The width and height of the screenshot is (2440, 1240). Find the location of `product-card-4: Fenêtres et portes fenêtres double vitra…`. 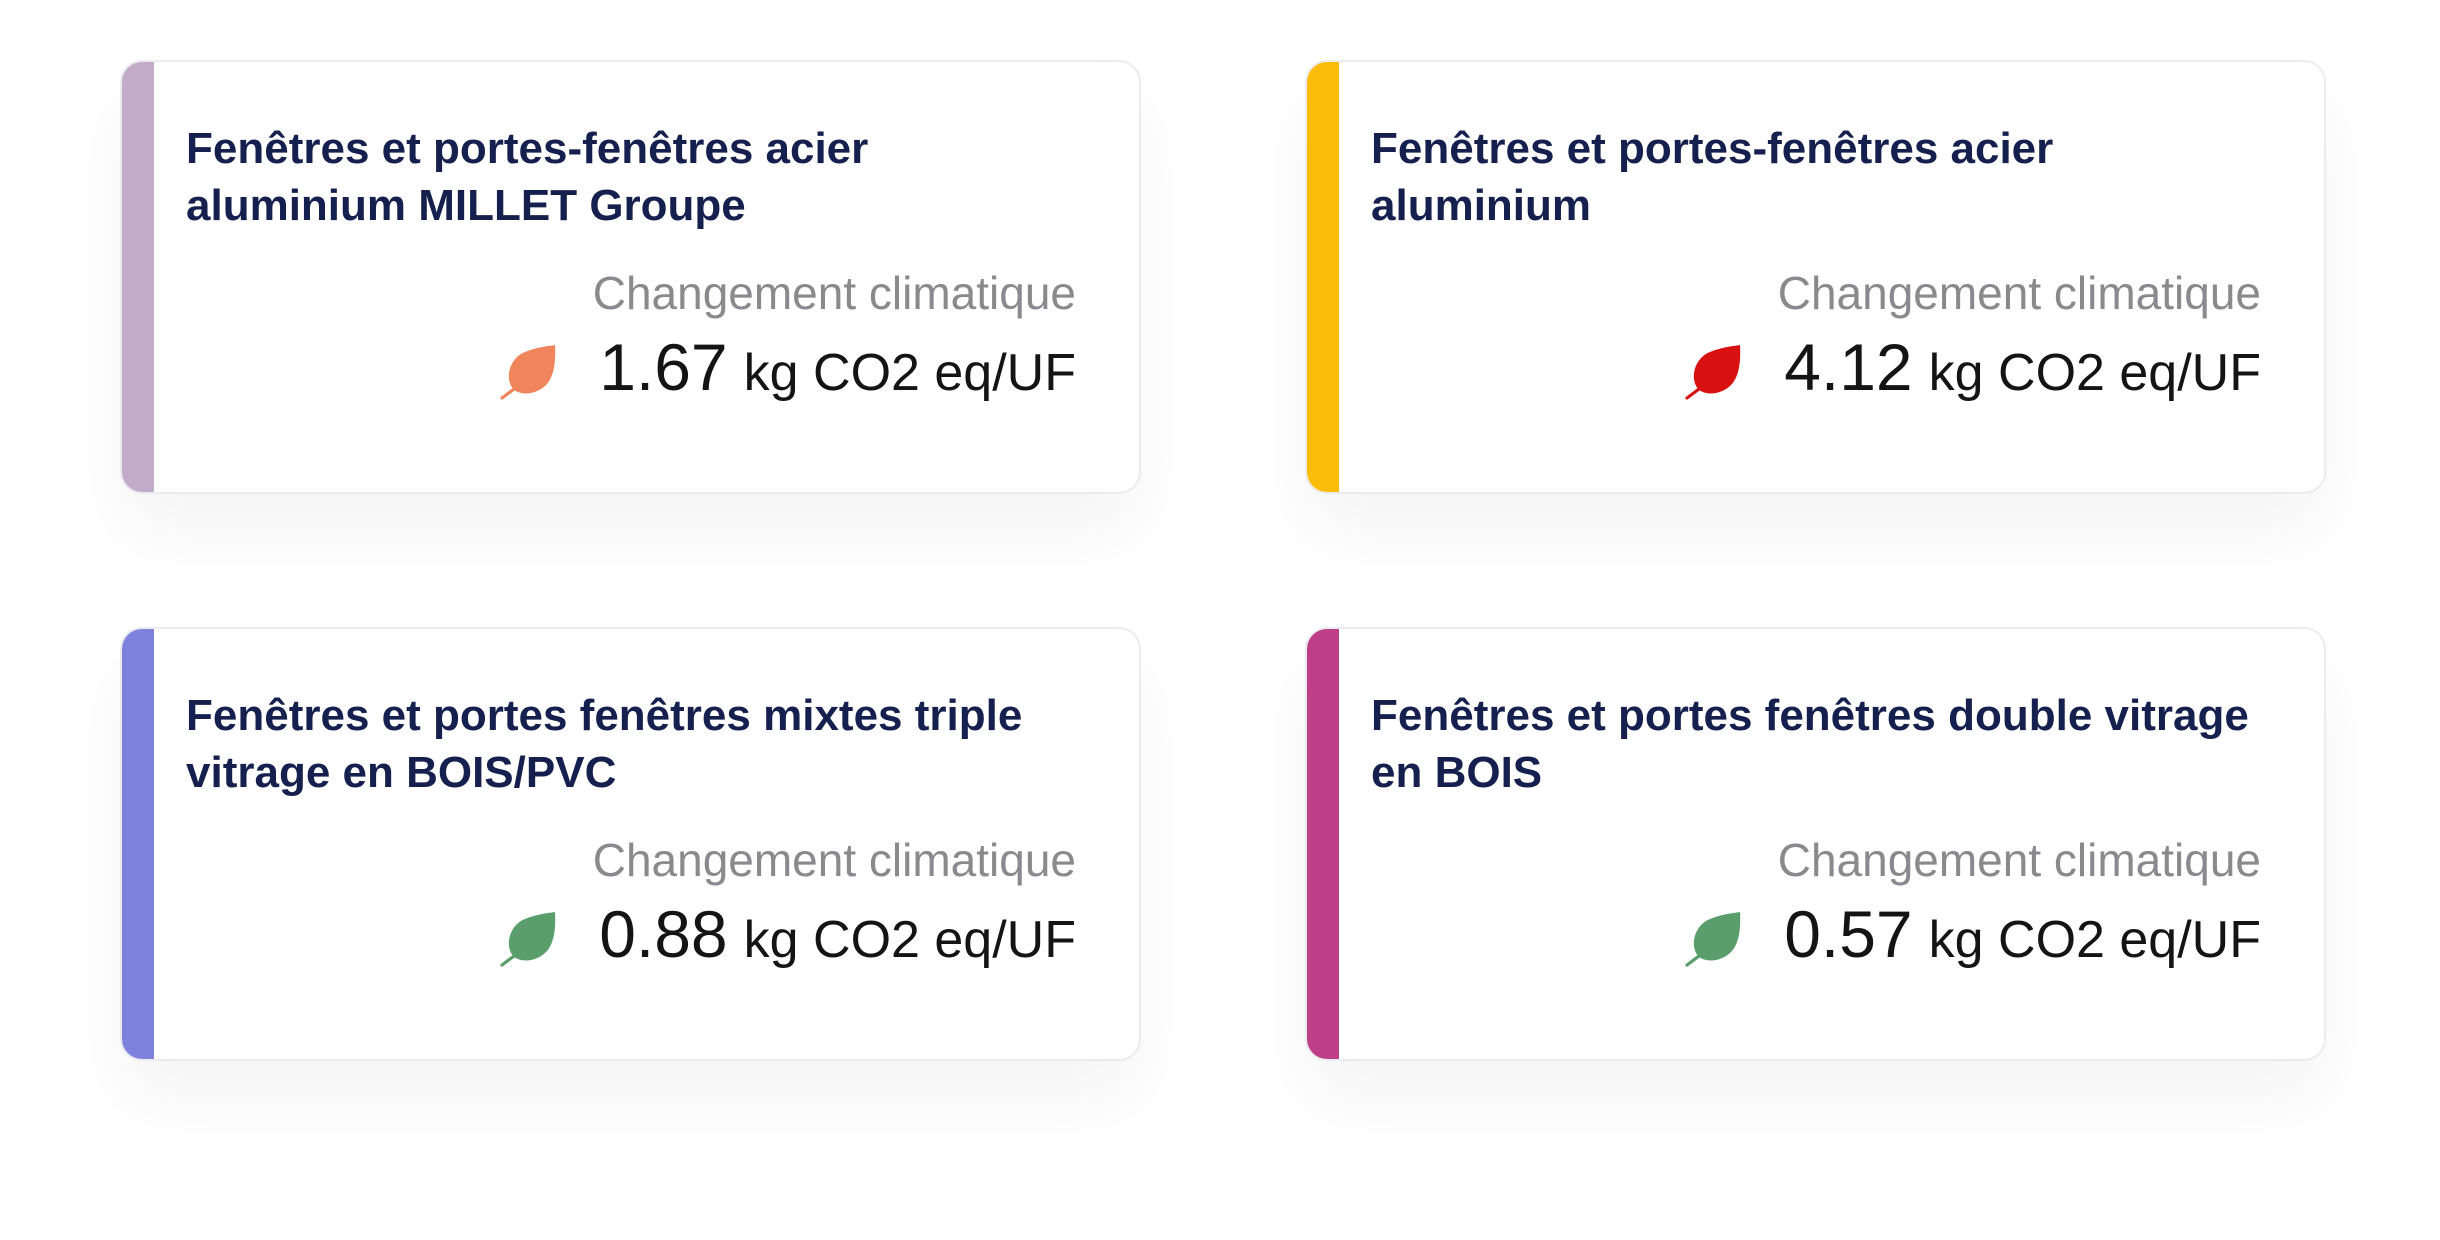

product-card-4: Fenêtres et portes fenêtres double vitra… is located at coordinates (1815, 844).